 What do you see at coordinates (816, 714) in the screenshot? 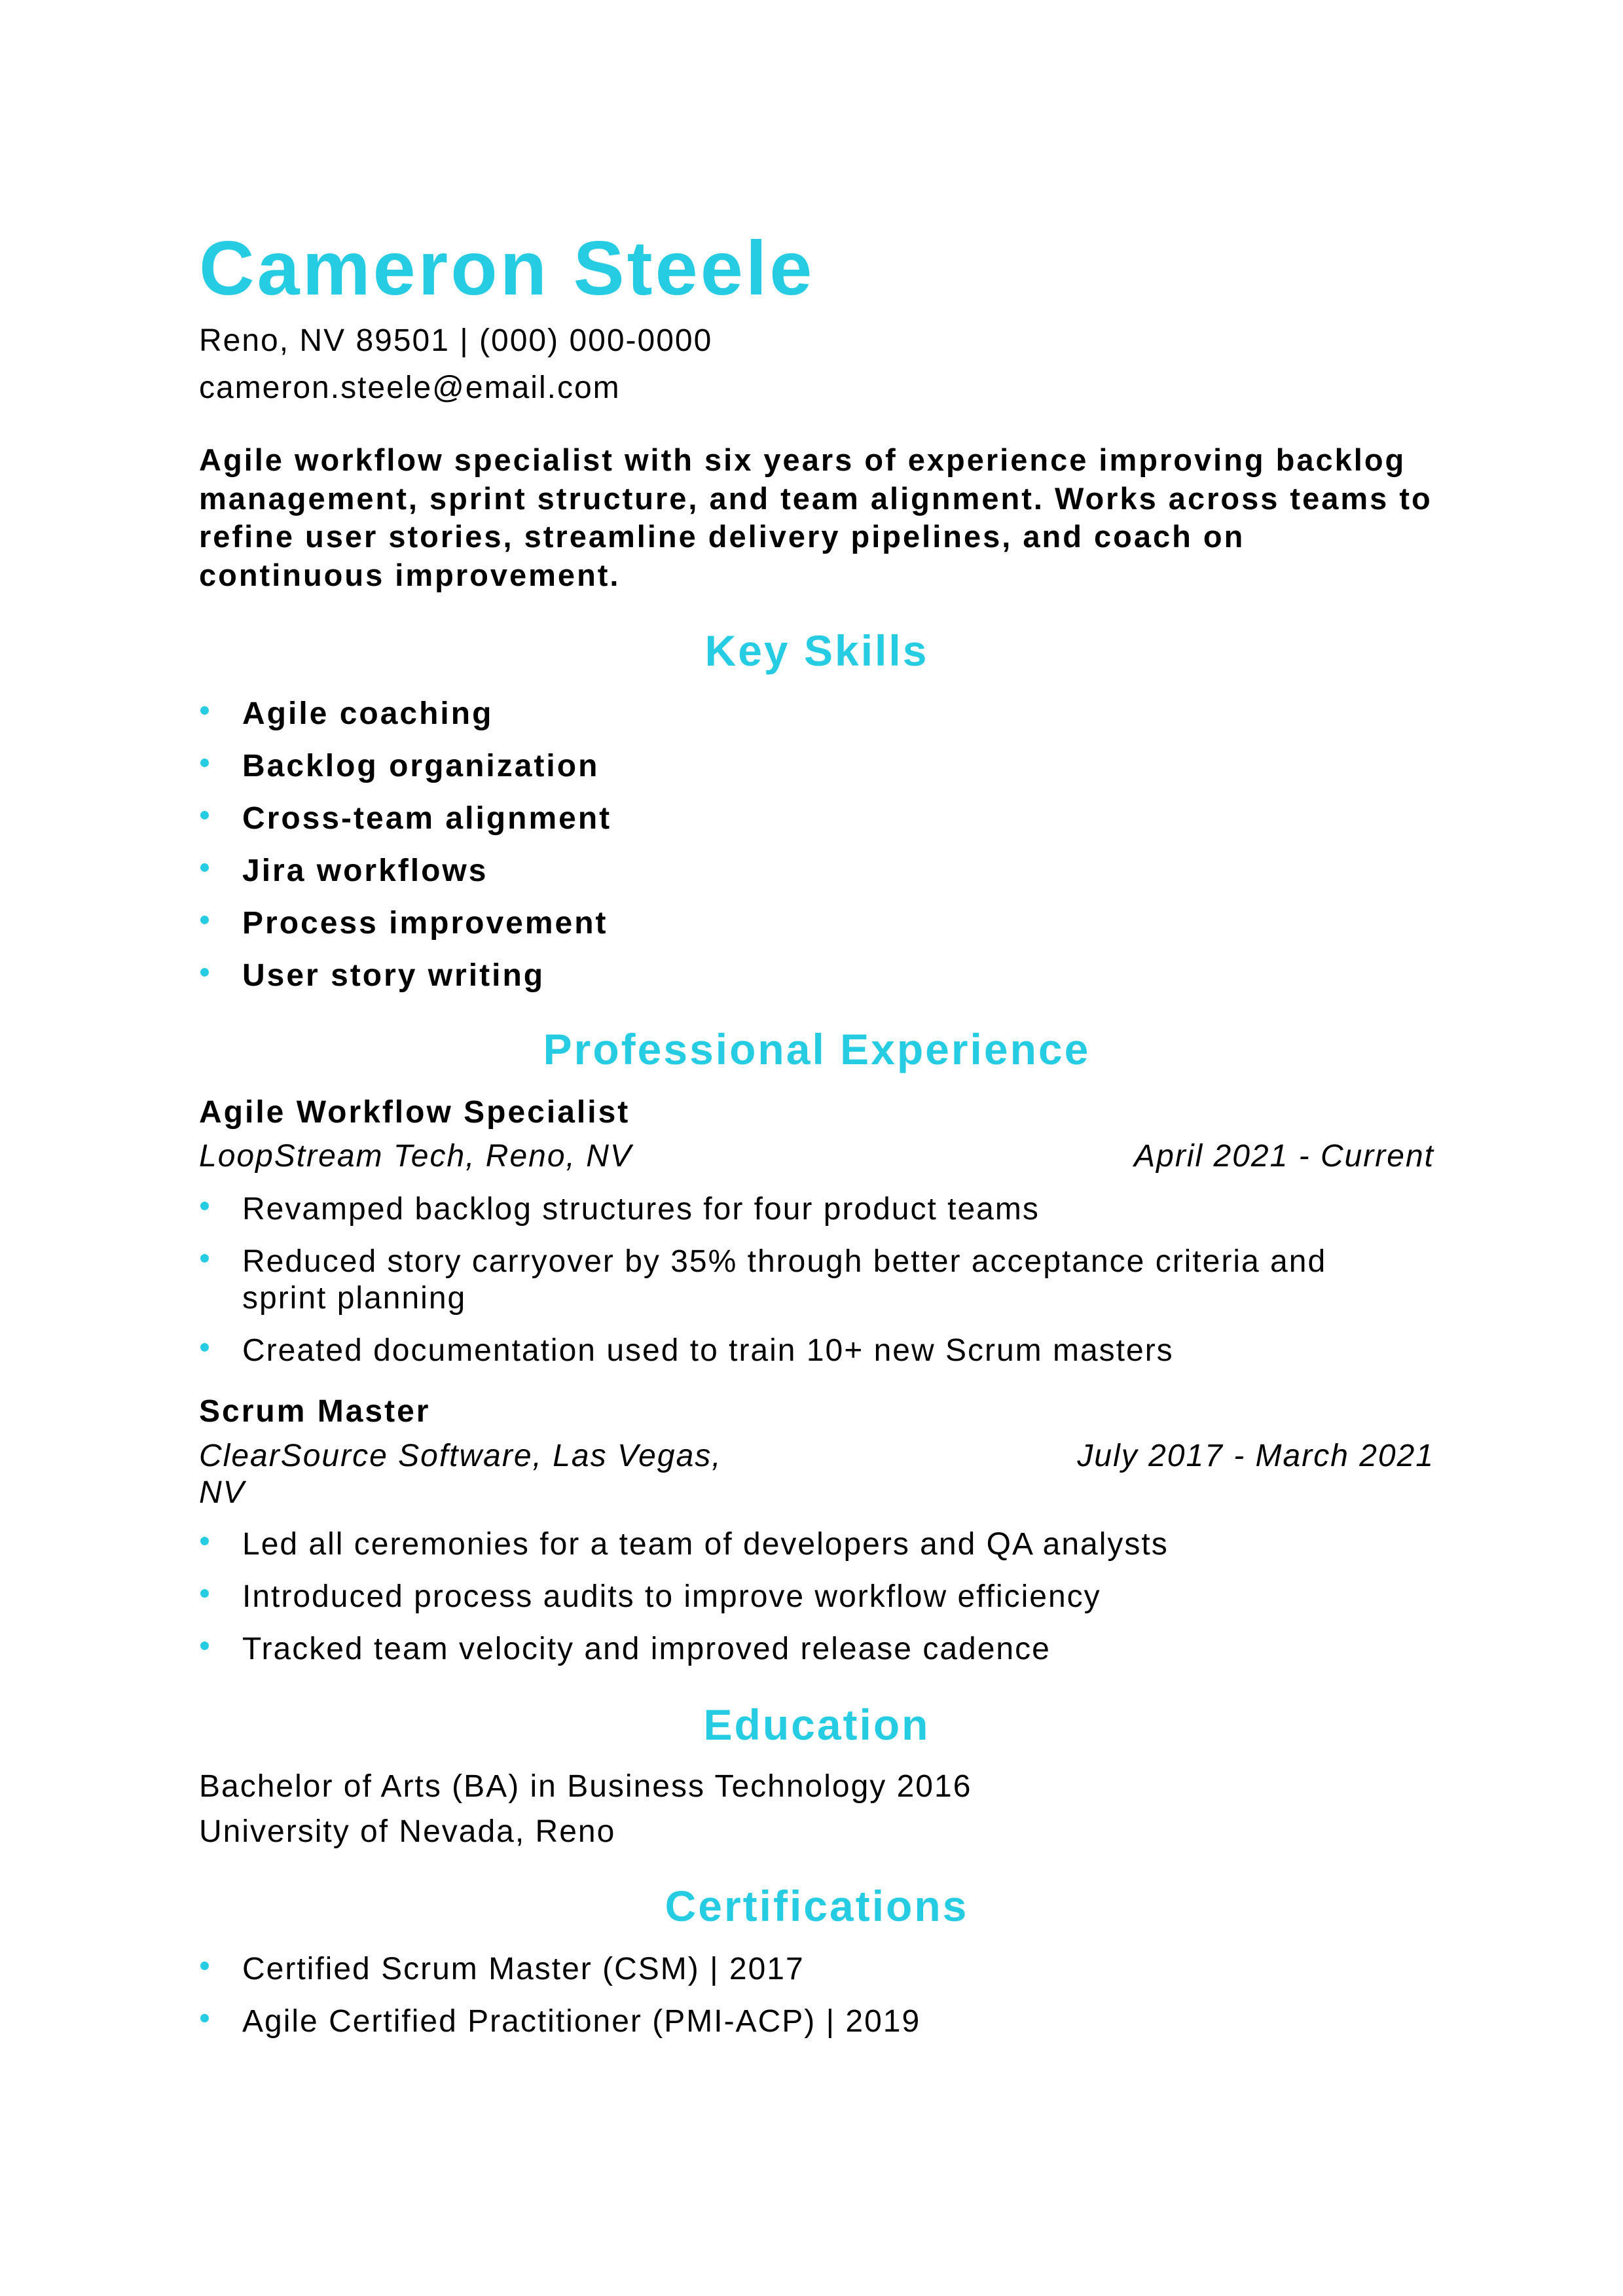
I see `skill-item: Agile coaching` at bounding box center [816, 714].